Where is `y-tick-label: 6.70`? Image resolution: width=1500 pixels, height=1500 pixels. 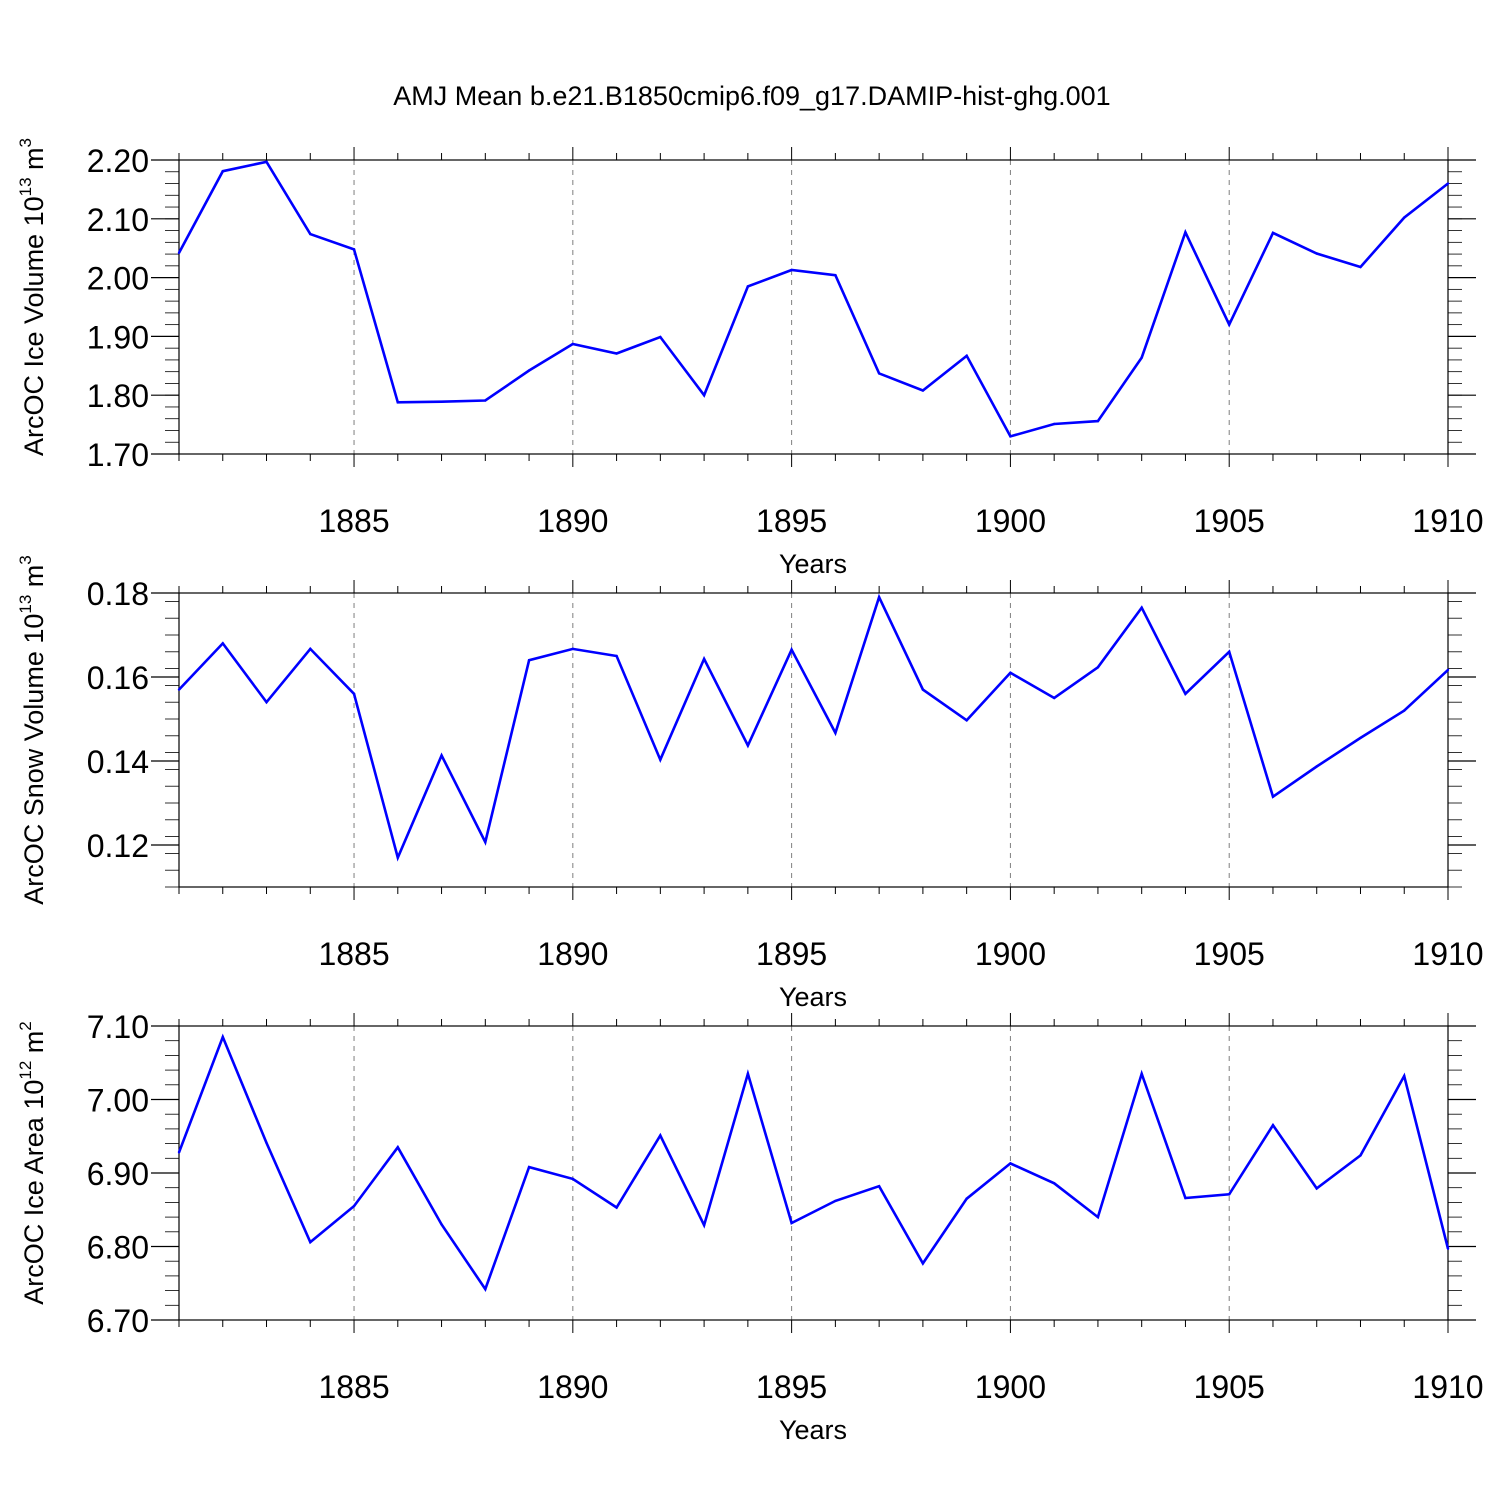 y-tick-label: 6.70 is located at coordinates (118, 1321).